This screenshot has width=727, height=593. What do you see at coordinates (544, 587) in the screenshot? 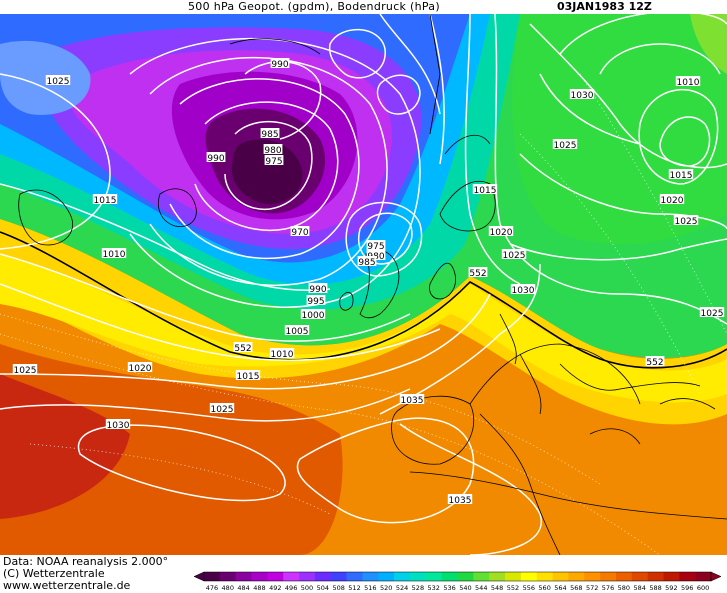
I see `legend-value: 560` at bounding box center [544, 587].